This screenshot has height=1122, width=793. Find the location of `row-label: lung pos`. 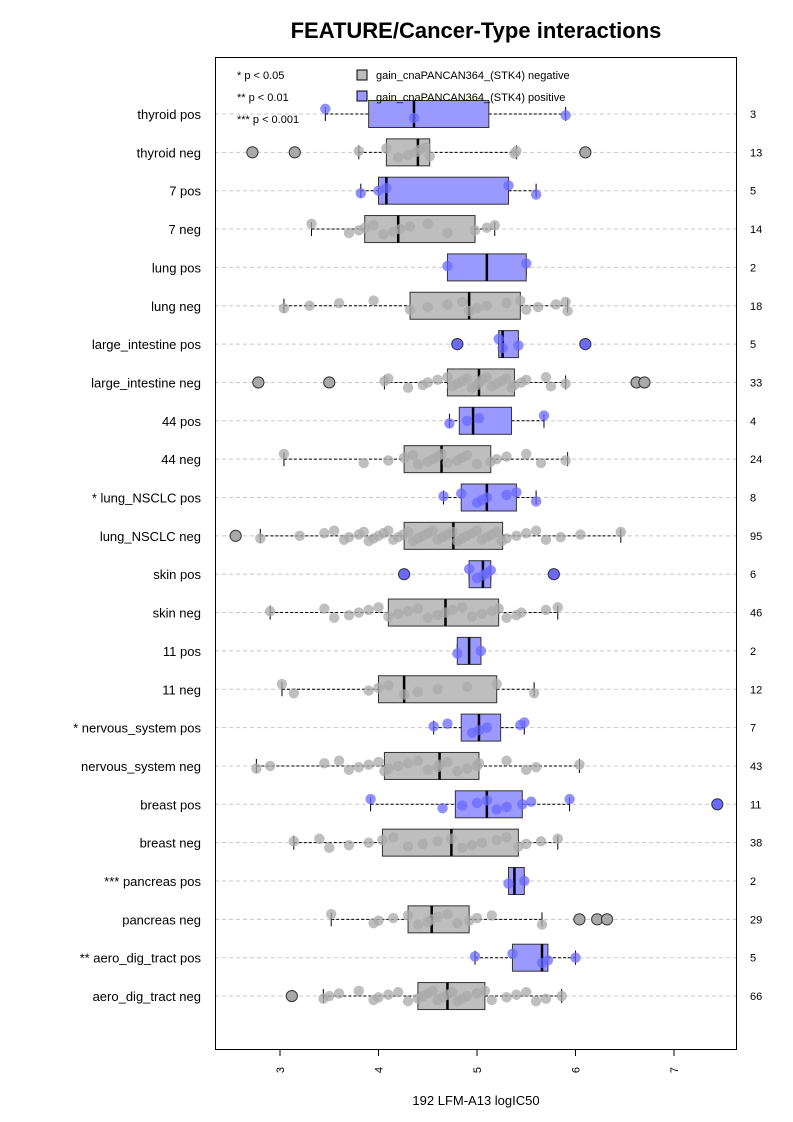

row-label: lung pos is located at coordinates (177, 267).